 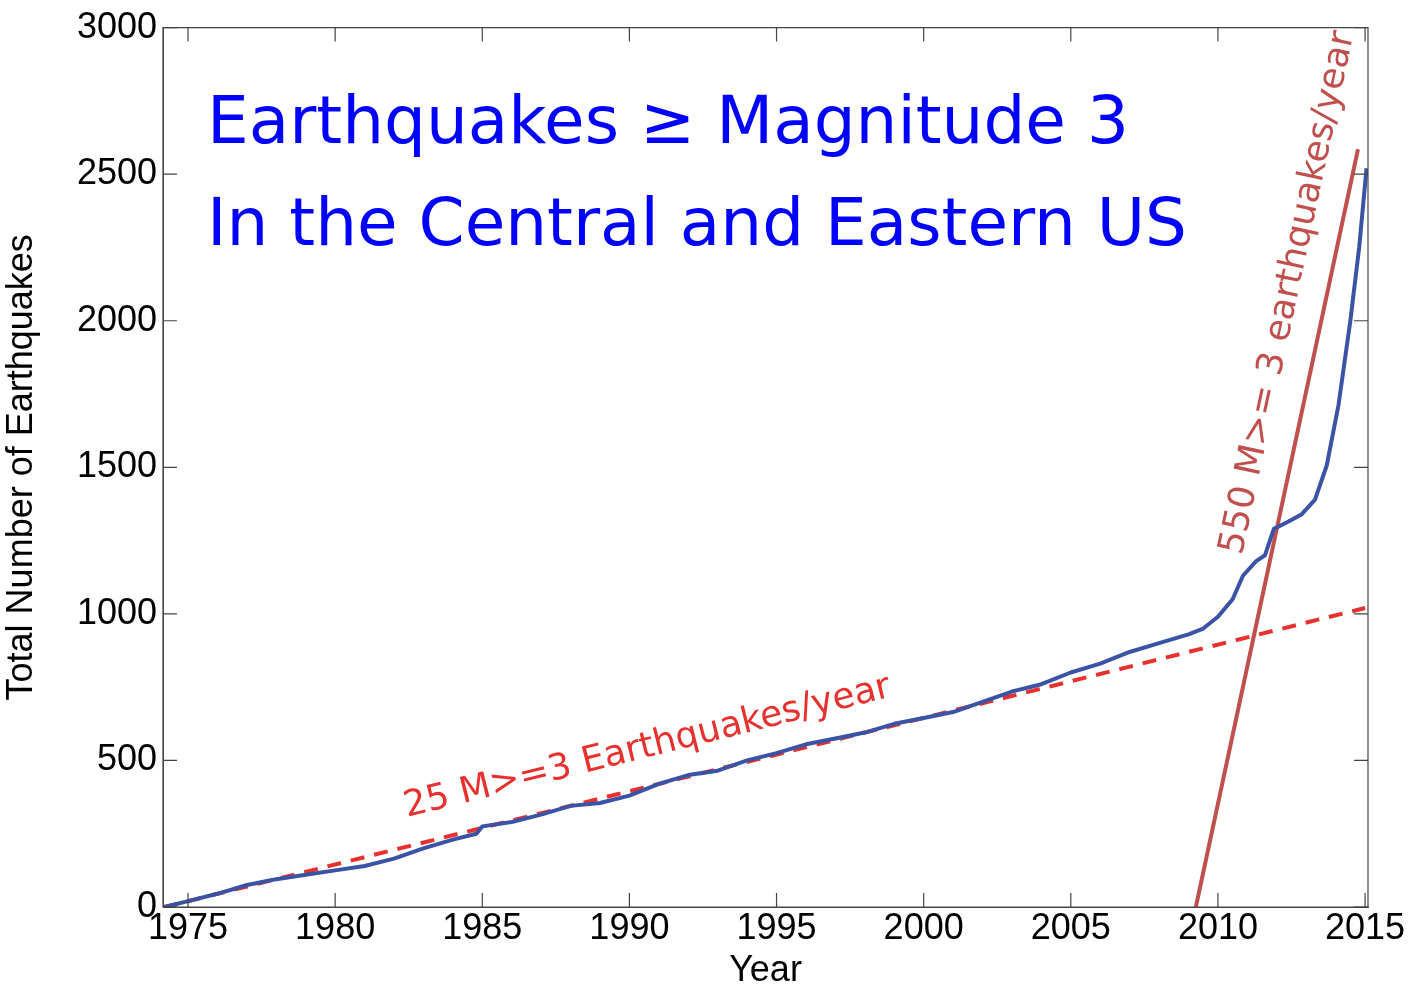 What do you see at coordinates (1217, 926) in the screenshot?
I see `x-tick-label: 2010` at bounding box center [1217, 926].